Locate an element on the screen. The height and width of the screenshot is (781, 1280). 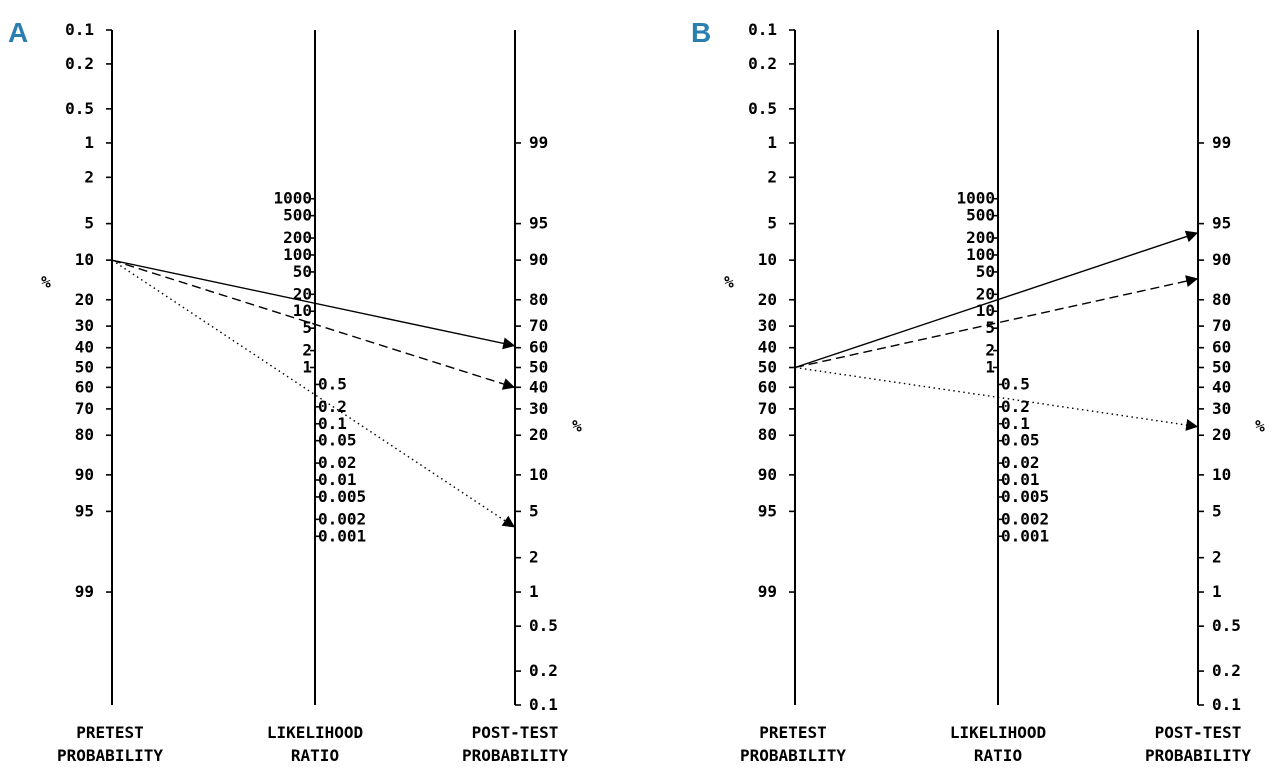
lr-tick-label-0p05: 0.05 is located at coordinates (337, 440).